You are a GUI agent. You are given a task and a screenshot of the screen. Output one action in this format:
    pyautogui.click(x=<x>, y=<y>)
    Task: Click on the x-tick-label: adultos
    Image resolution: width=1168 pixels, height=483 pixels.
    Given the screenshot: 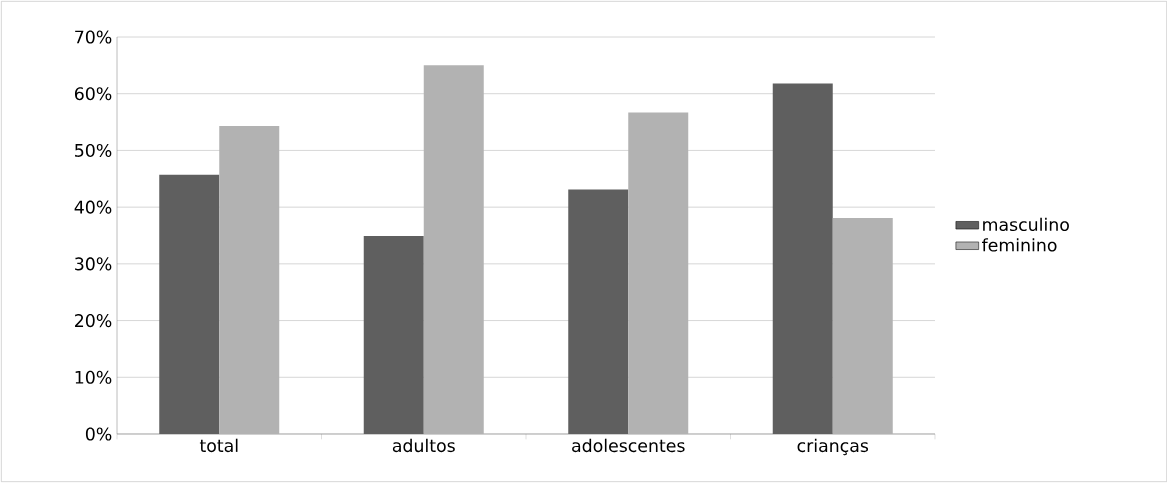 What is the action you would take?
    pyautogui.click(x=423, y=445)
    